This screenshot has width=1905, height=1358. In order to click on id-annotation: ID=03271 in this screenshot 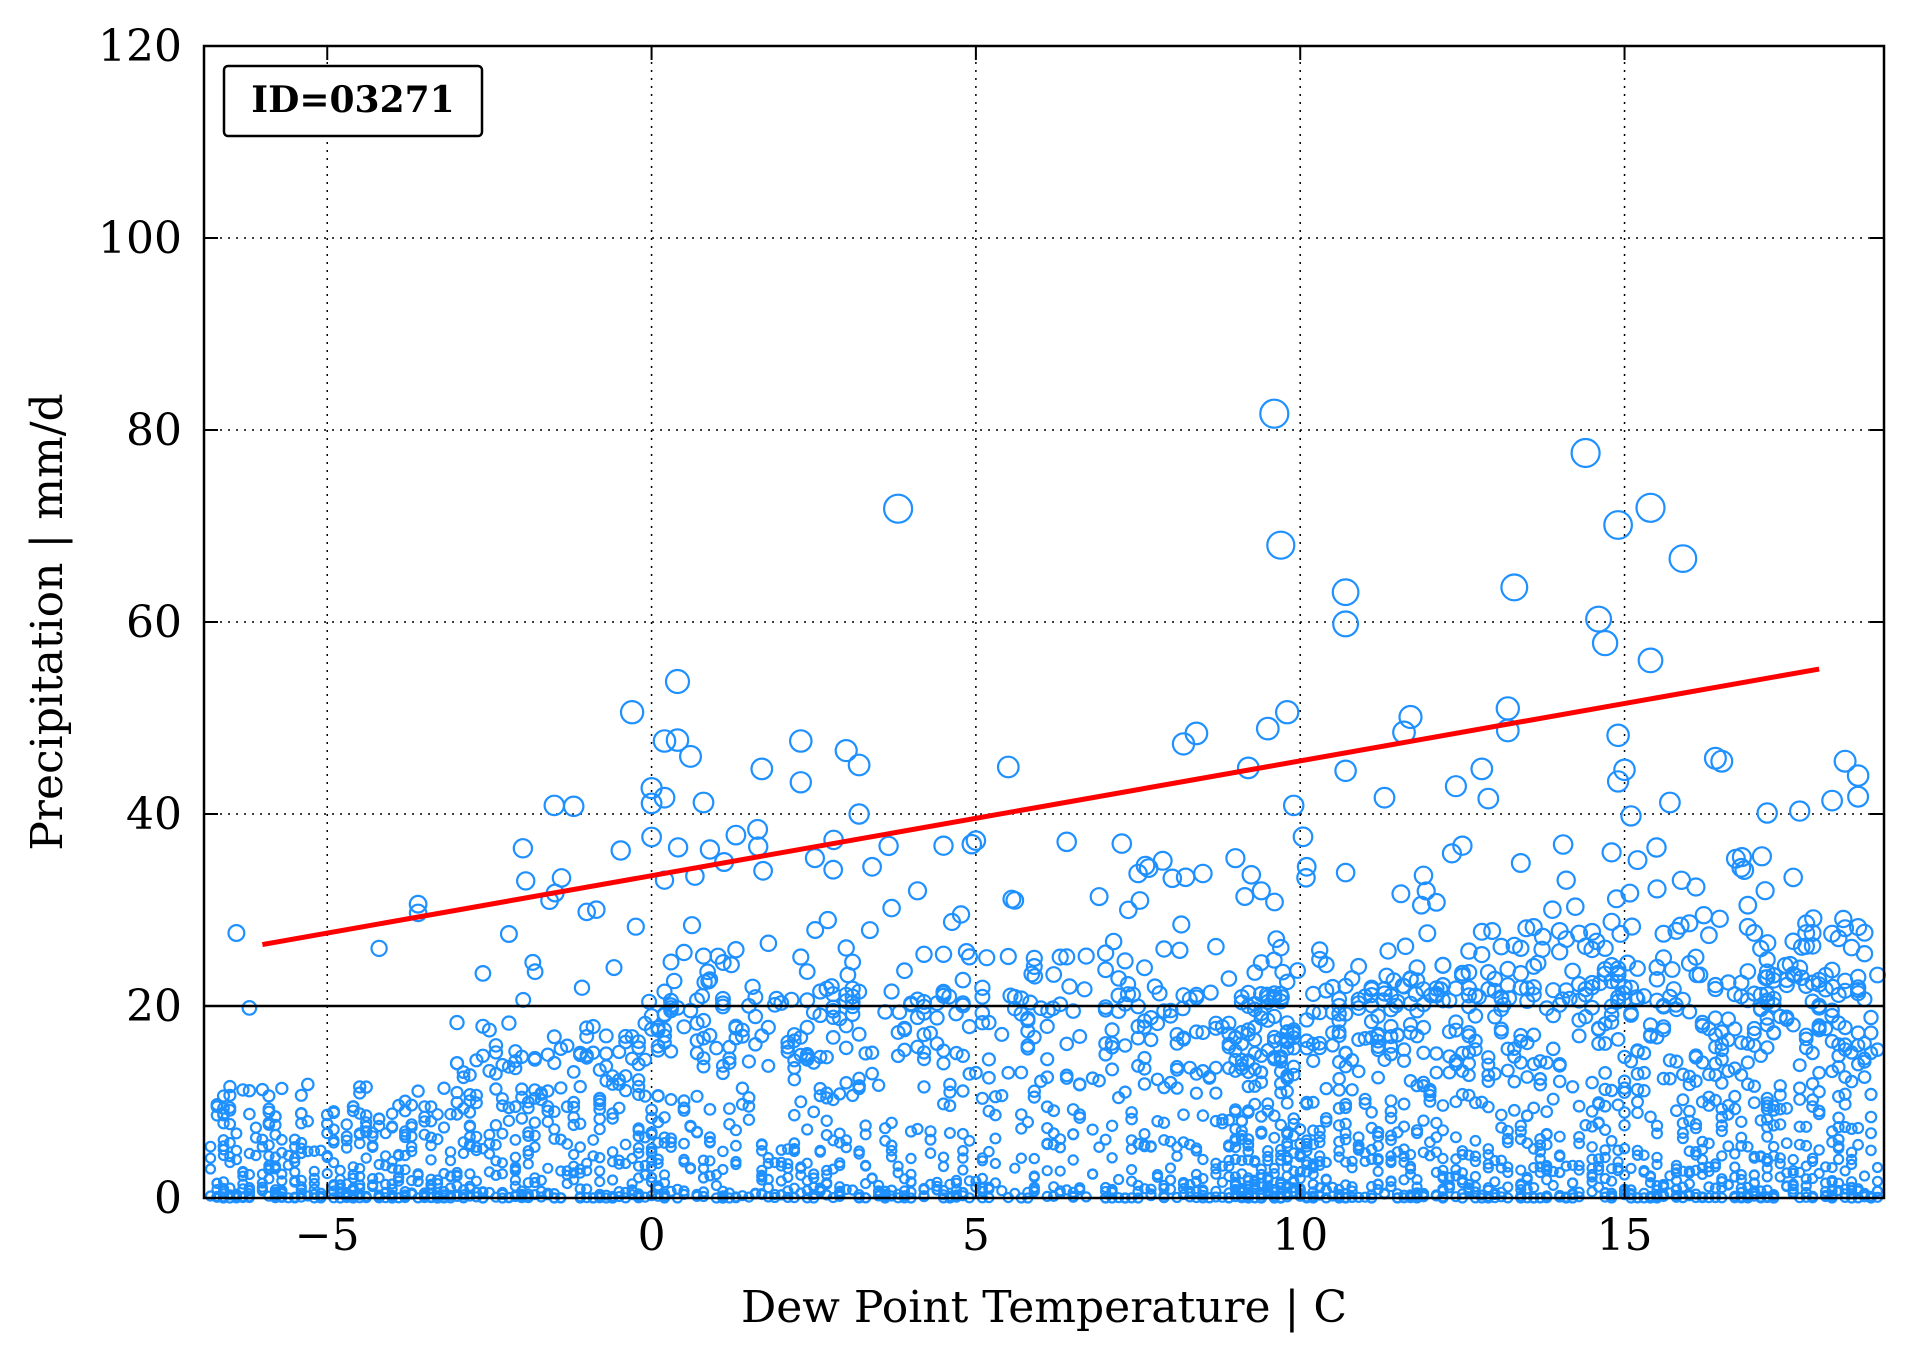, I will do `click(352, 100)`.